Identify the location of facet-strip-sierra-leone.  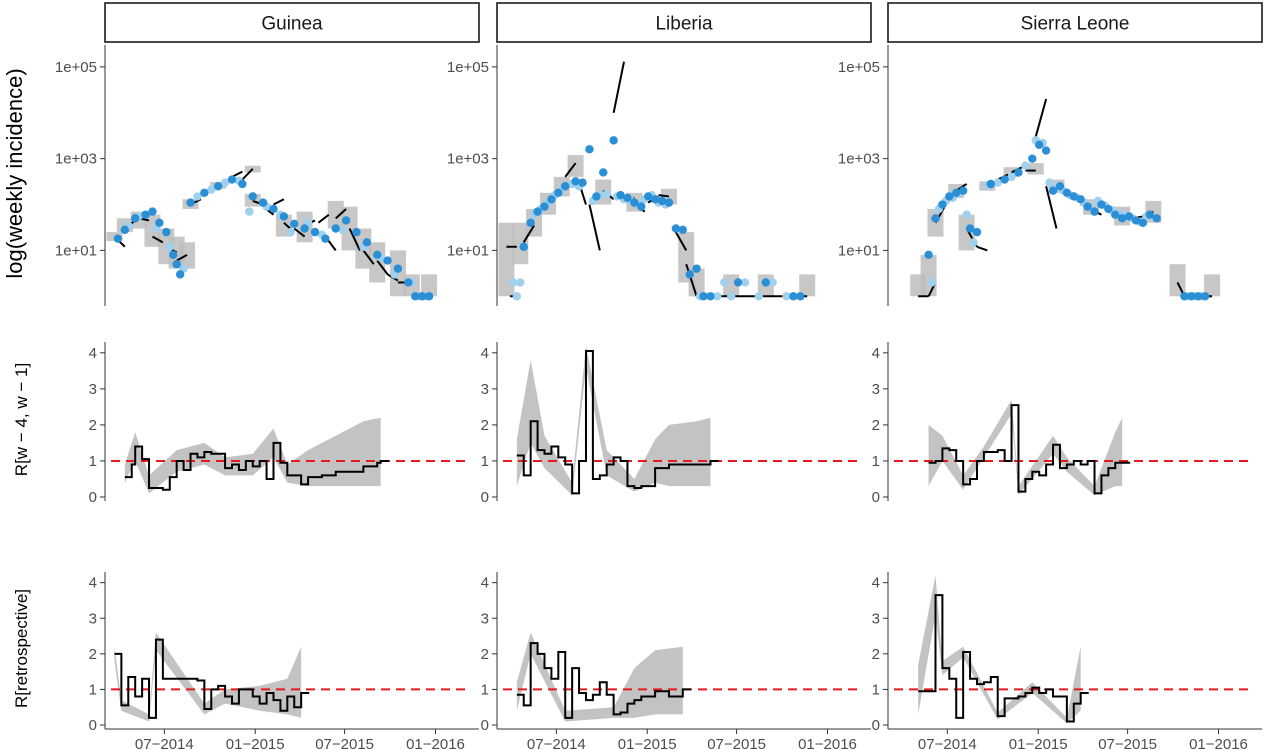
(1075, 22).